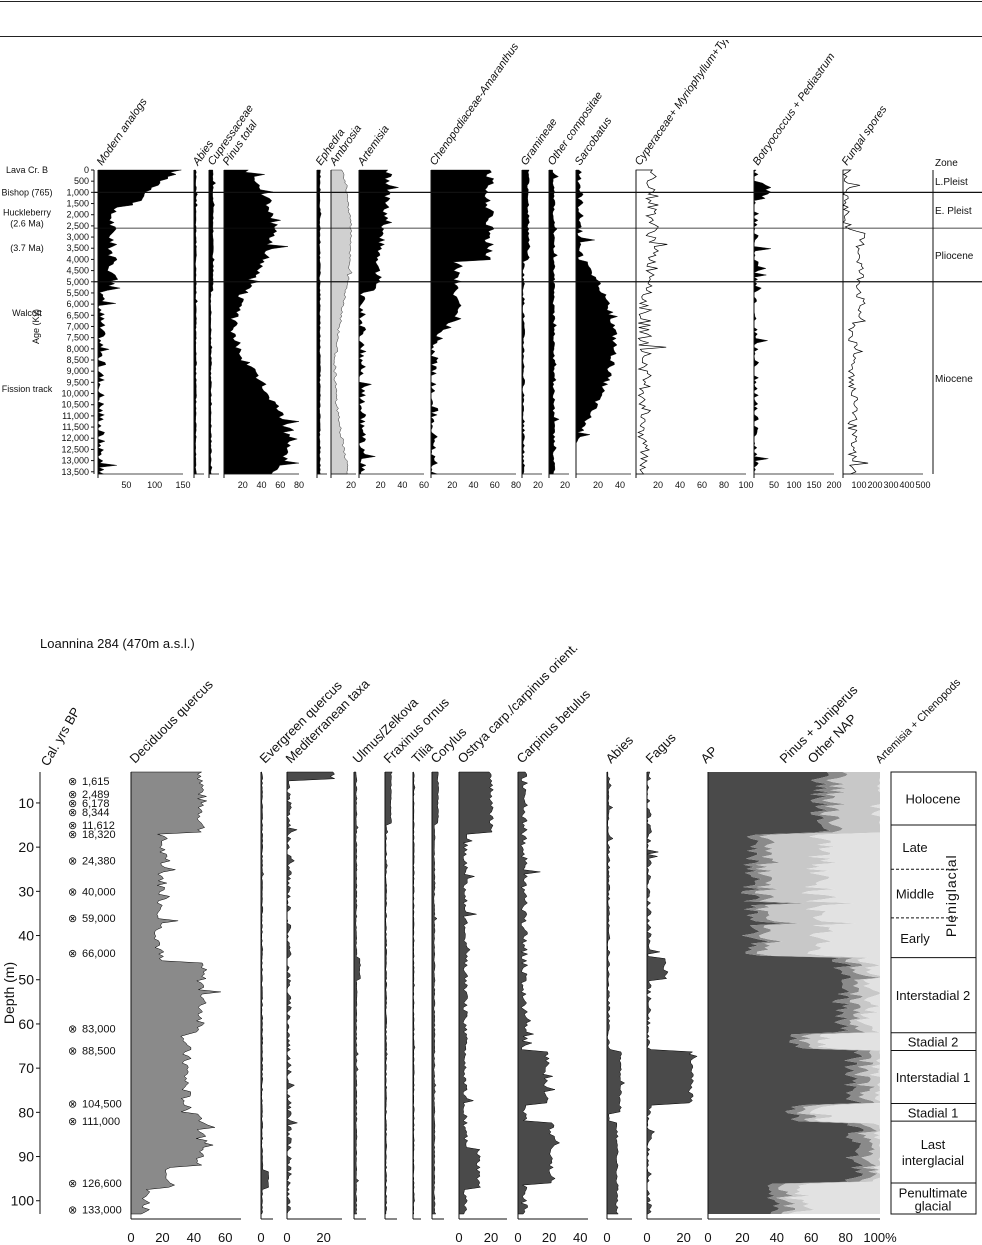 This screenshot has width=982, height=1245. I want to click on top-taxon-tick-label: 400, so click(906, 485).